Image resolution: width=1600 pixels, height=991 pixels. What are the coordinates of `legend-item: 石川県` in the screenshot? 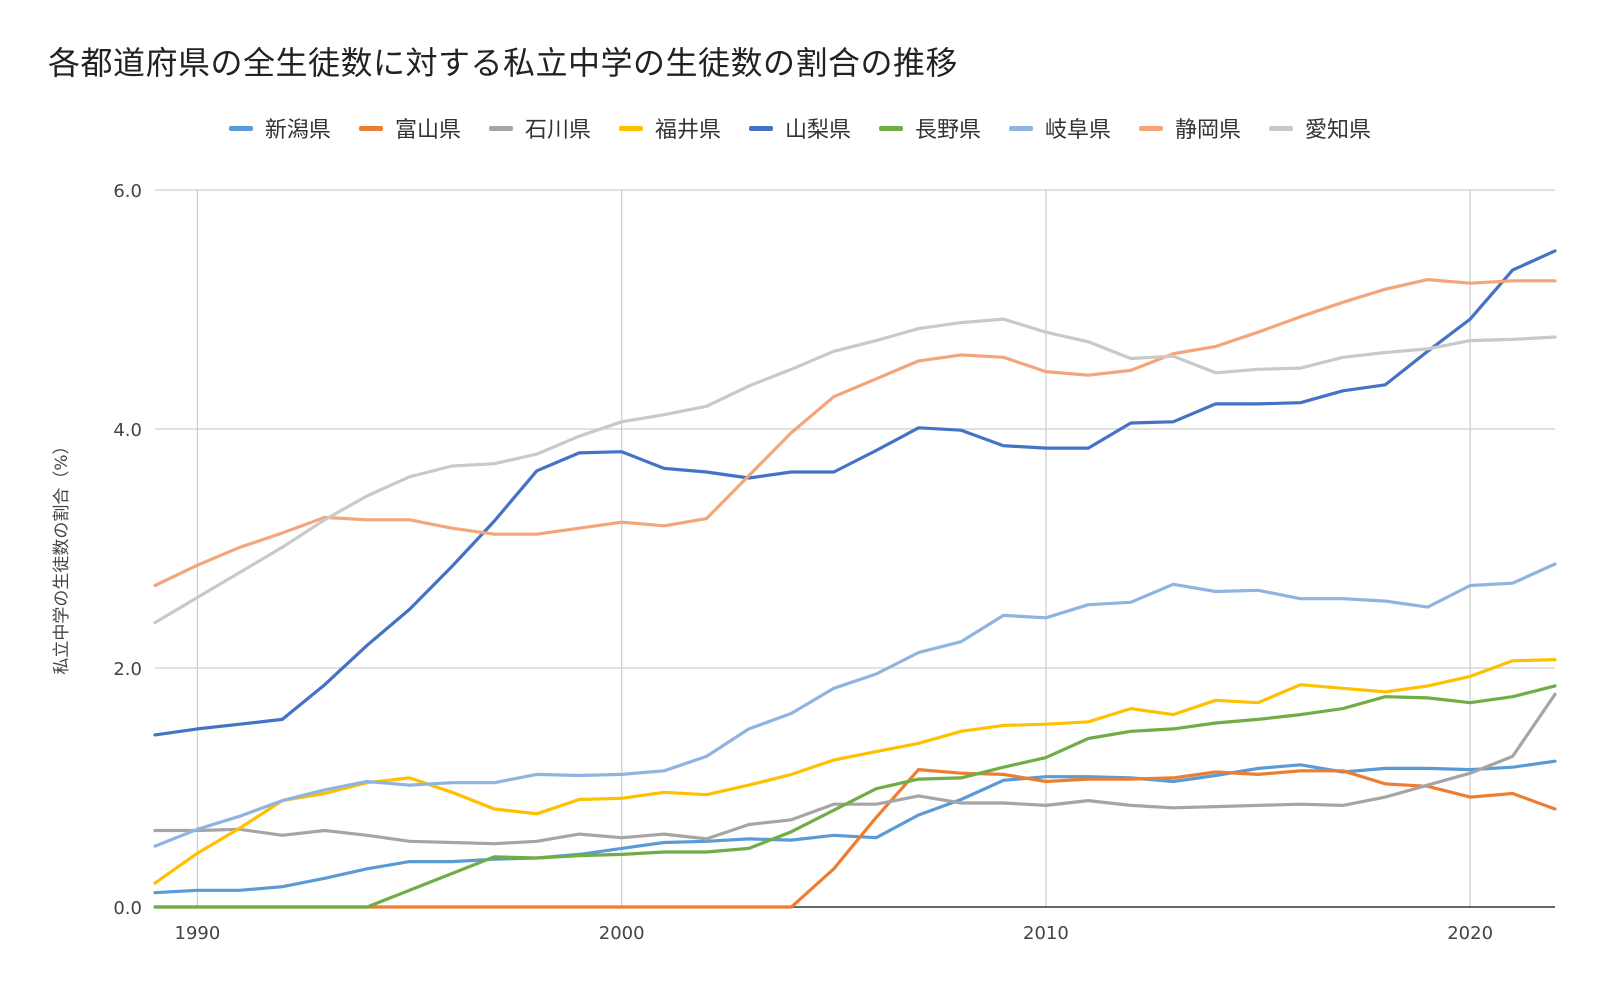 It's located at (539, 128).